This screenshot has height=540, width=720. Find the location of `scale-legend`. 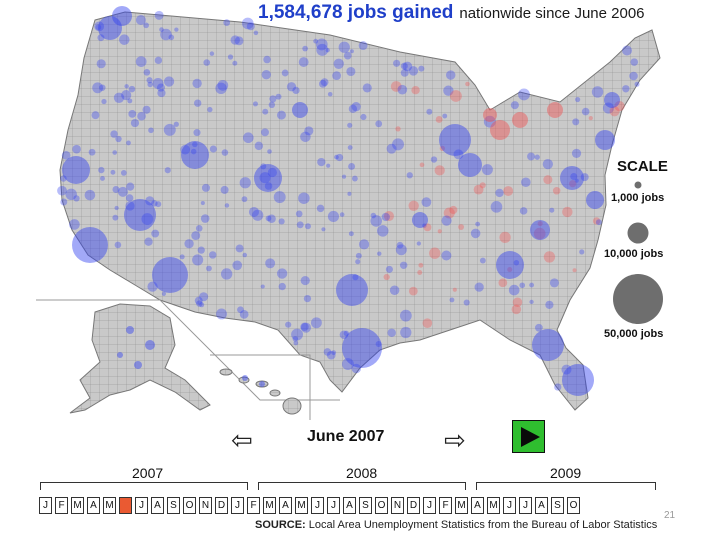

scale-legend is located at coordinates (638, 252).